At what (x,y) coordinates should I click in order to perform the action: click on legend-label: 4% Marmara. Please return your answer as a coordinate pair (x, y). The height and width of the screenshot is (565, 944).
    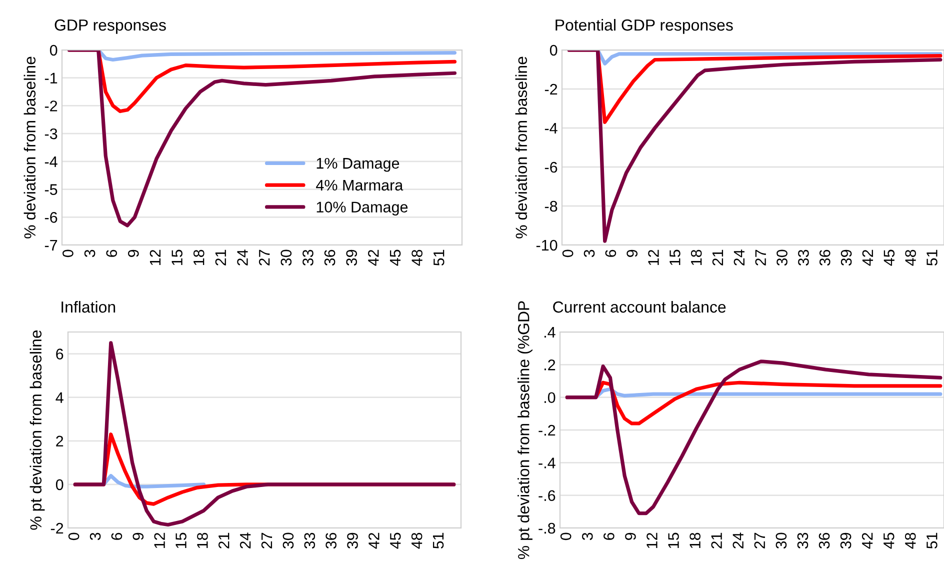
    Looking at the image, I should click on (360, 185).